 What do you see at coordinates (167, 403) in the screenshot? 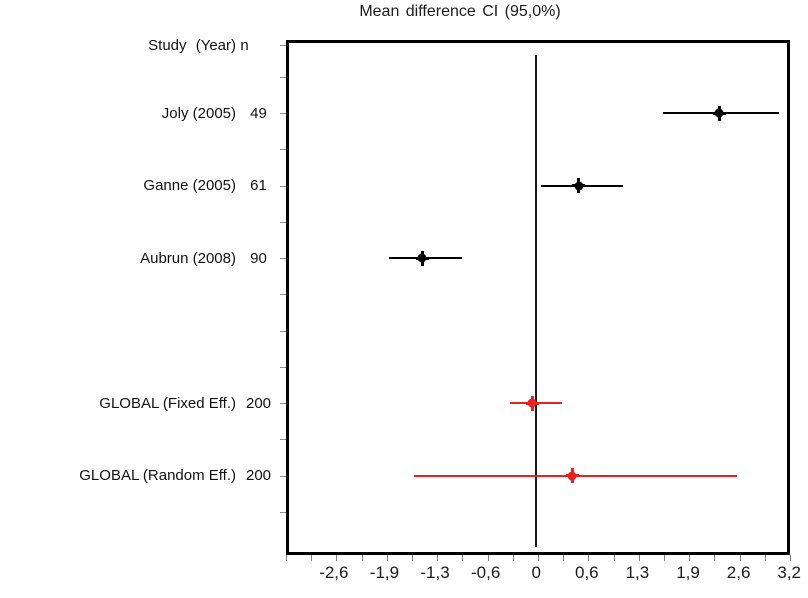
I see `study-label: GLOBAL (Fixed Eff.)` at bounding box center [167, 403].